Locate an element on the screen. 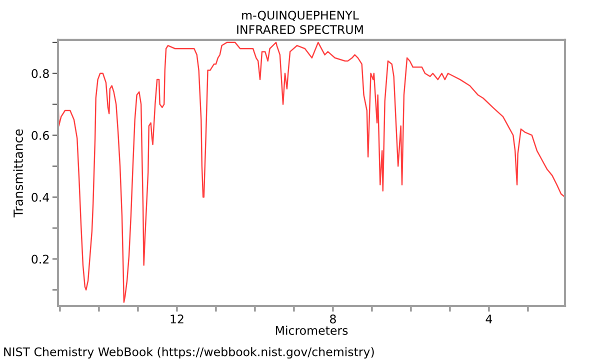  y-tick-label: 0.4 is located at coordinates (41, 197).